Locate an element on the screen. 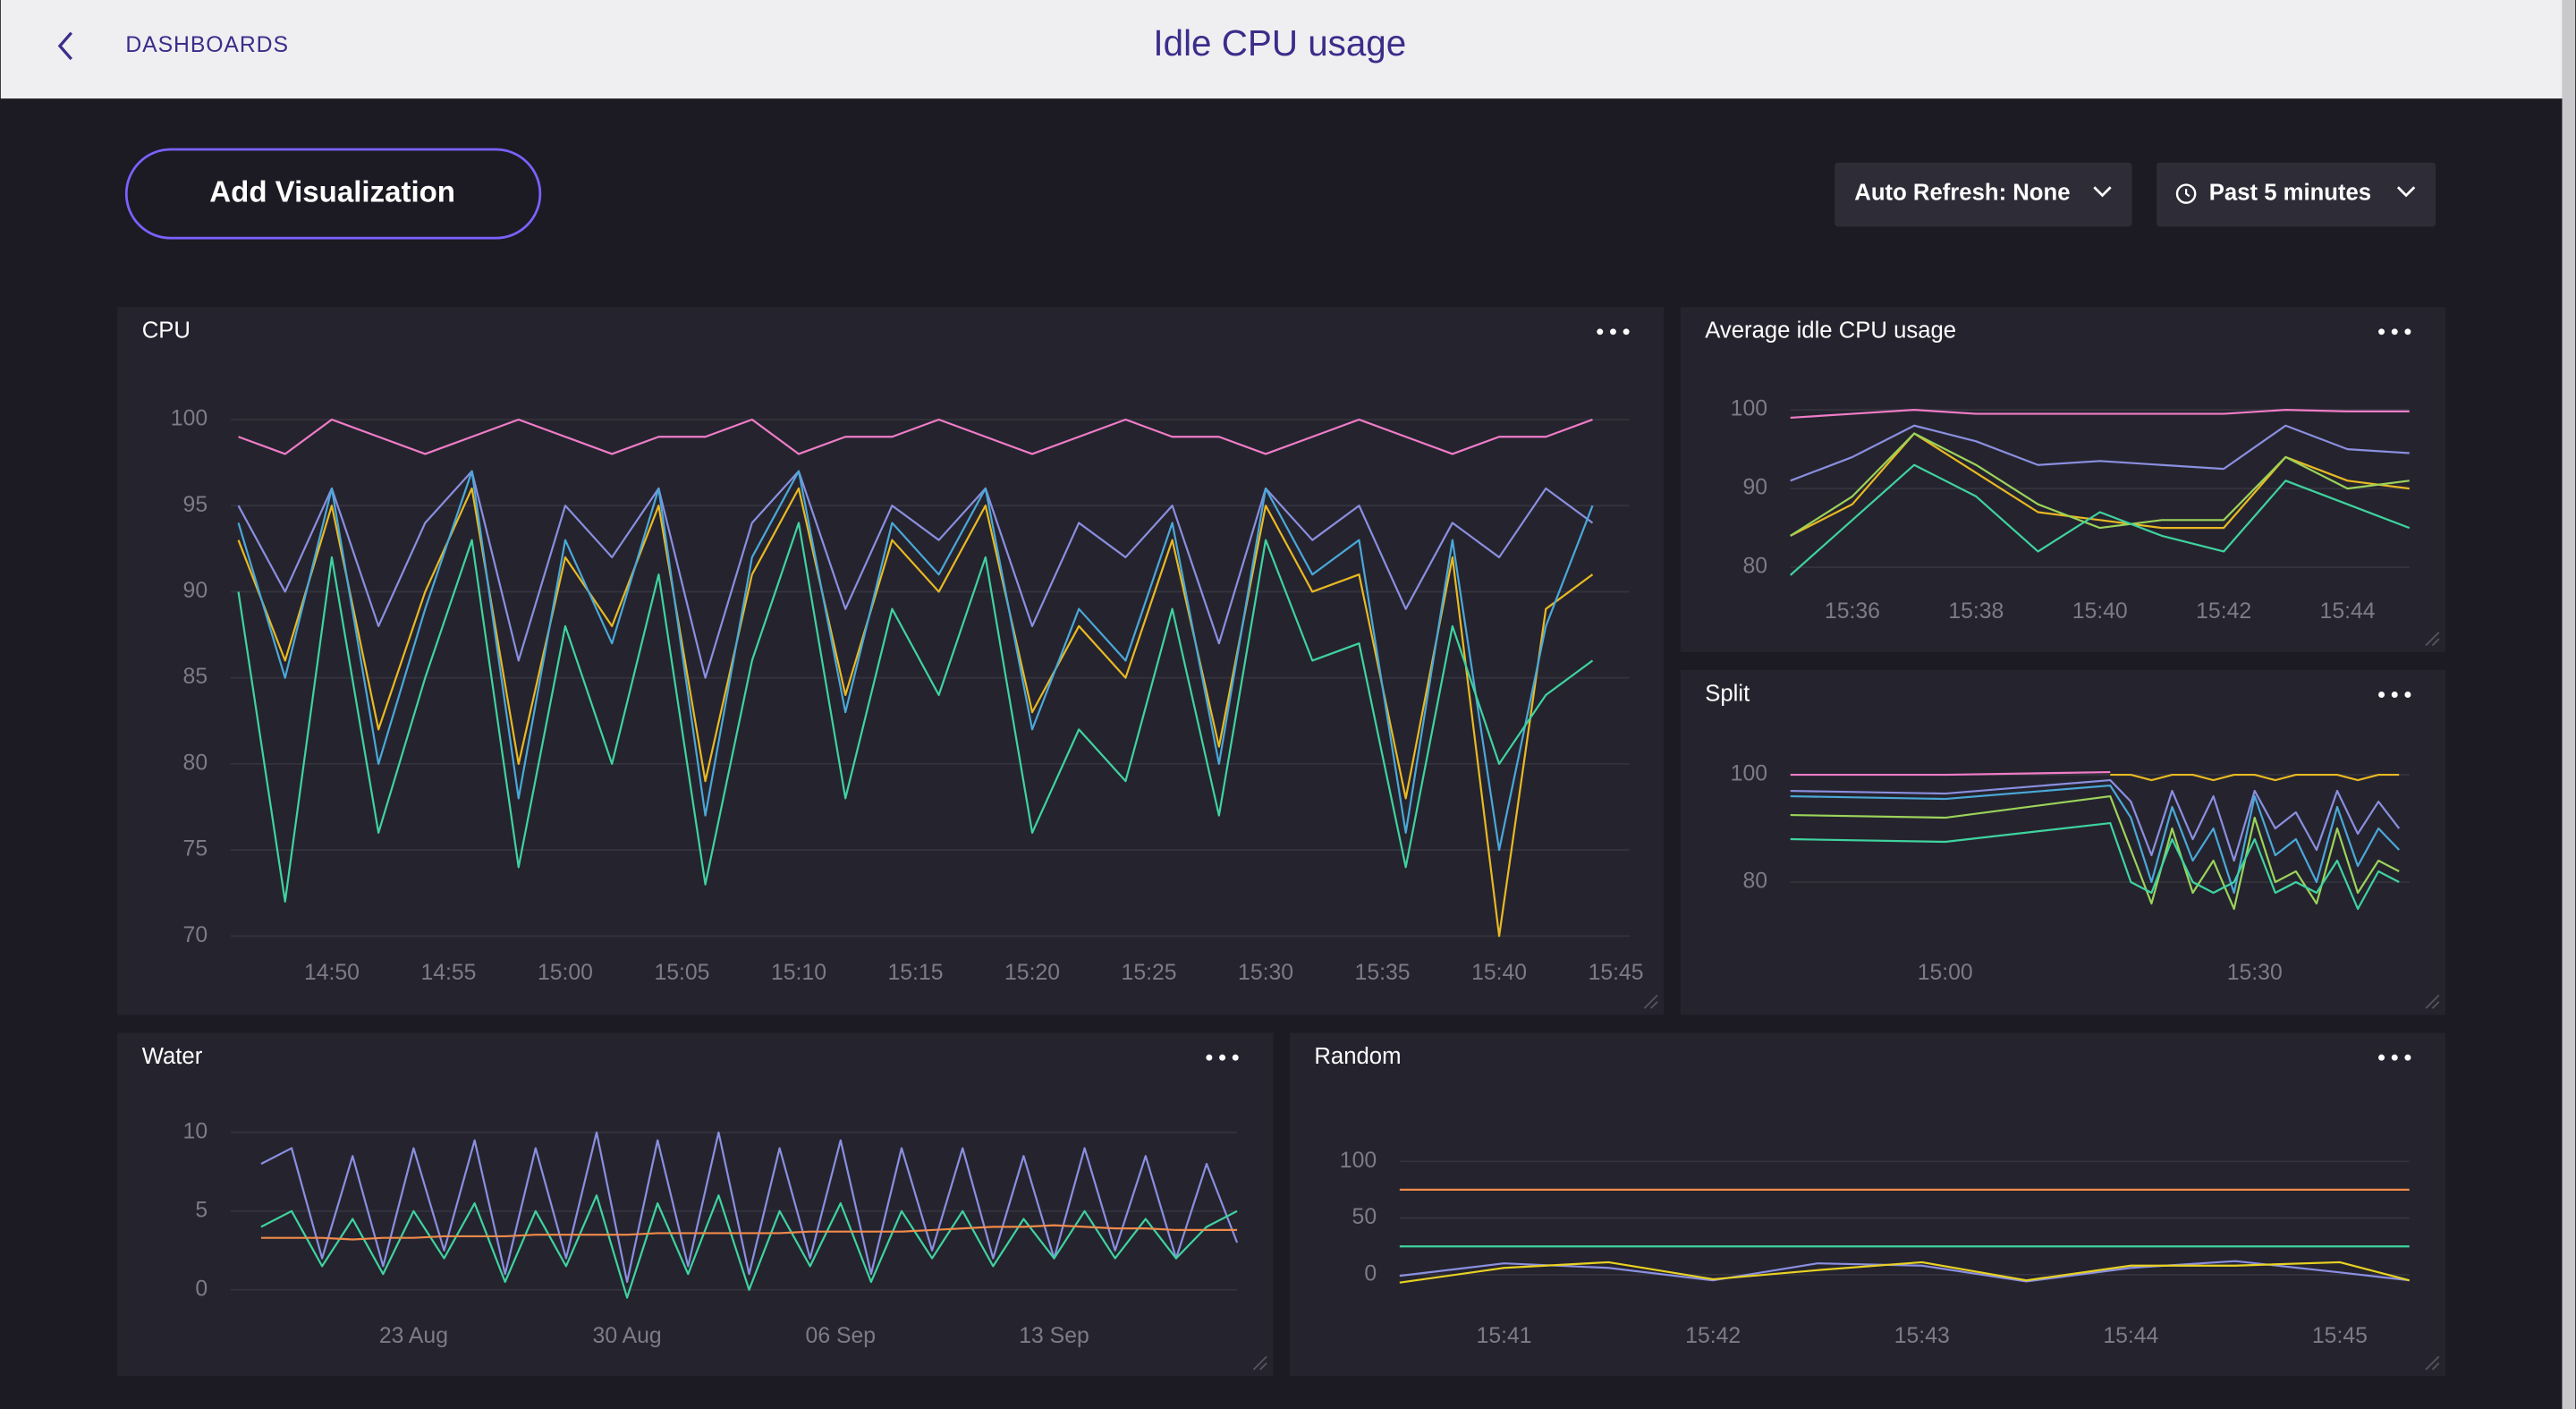 This screenshot has height=1409, width=2576. refresh-dropdown is located at coordinates (1983, 195).